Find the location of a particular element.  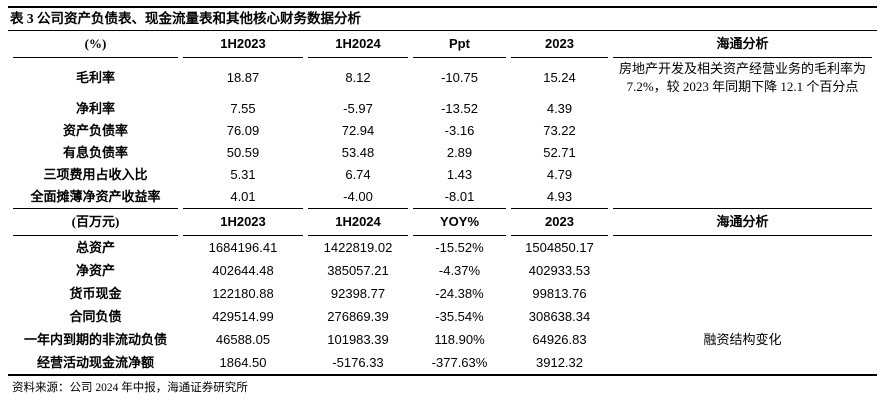

cell-value: 385057.21 is located at coordinates (358, 270).